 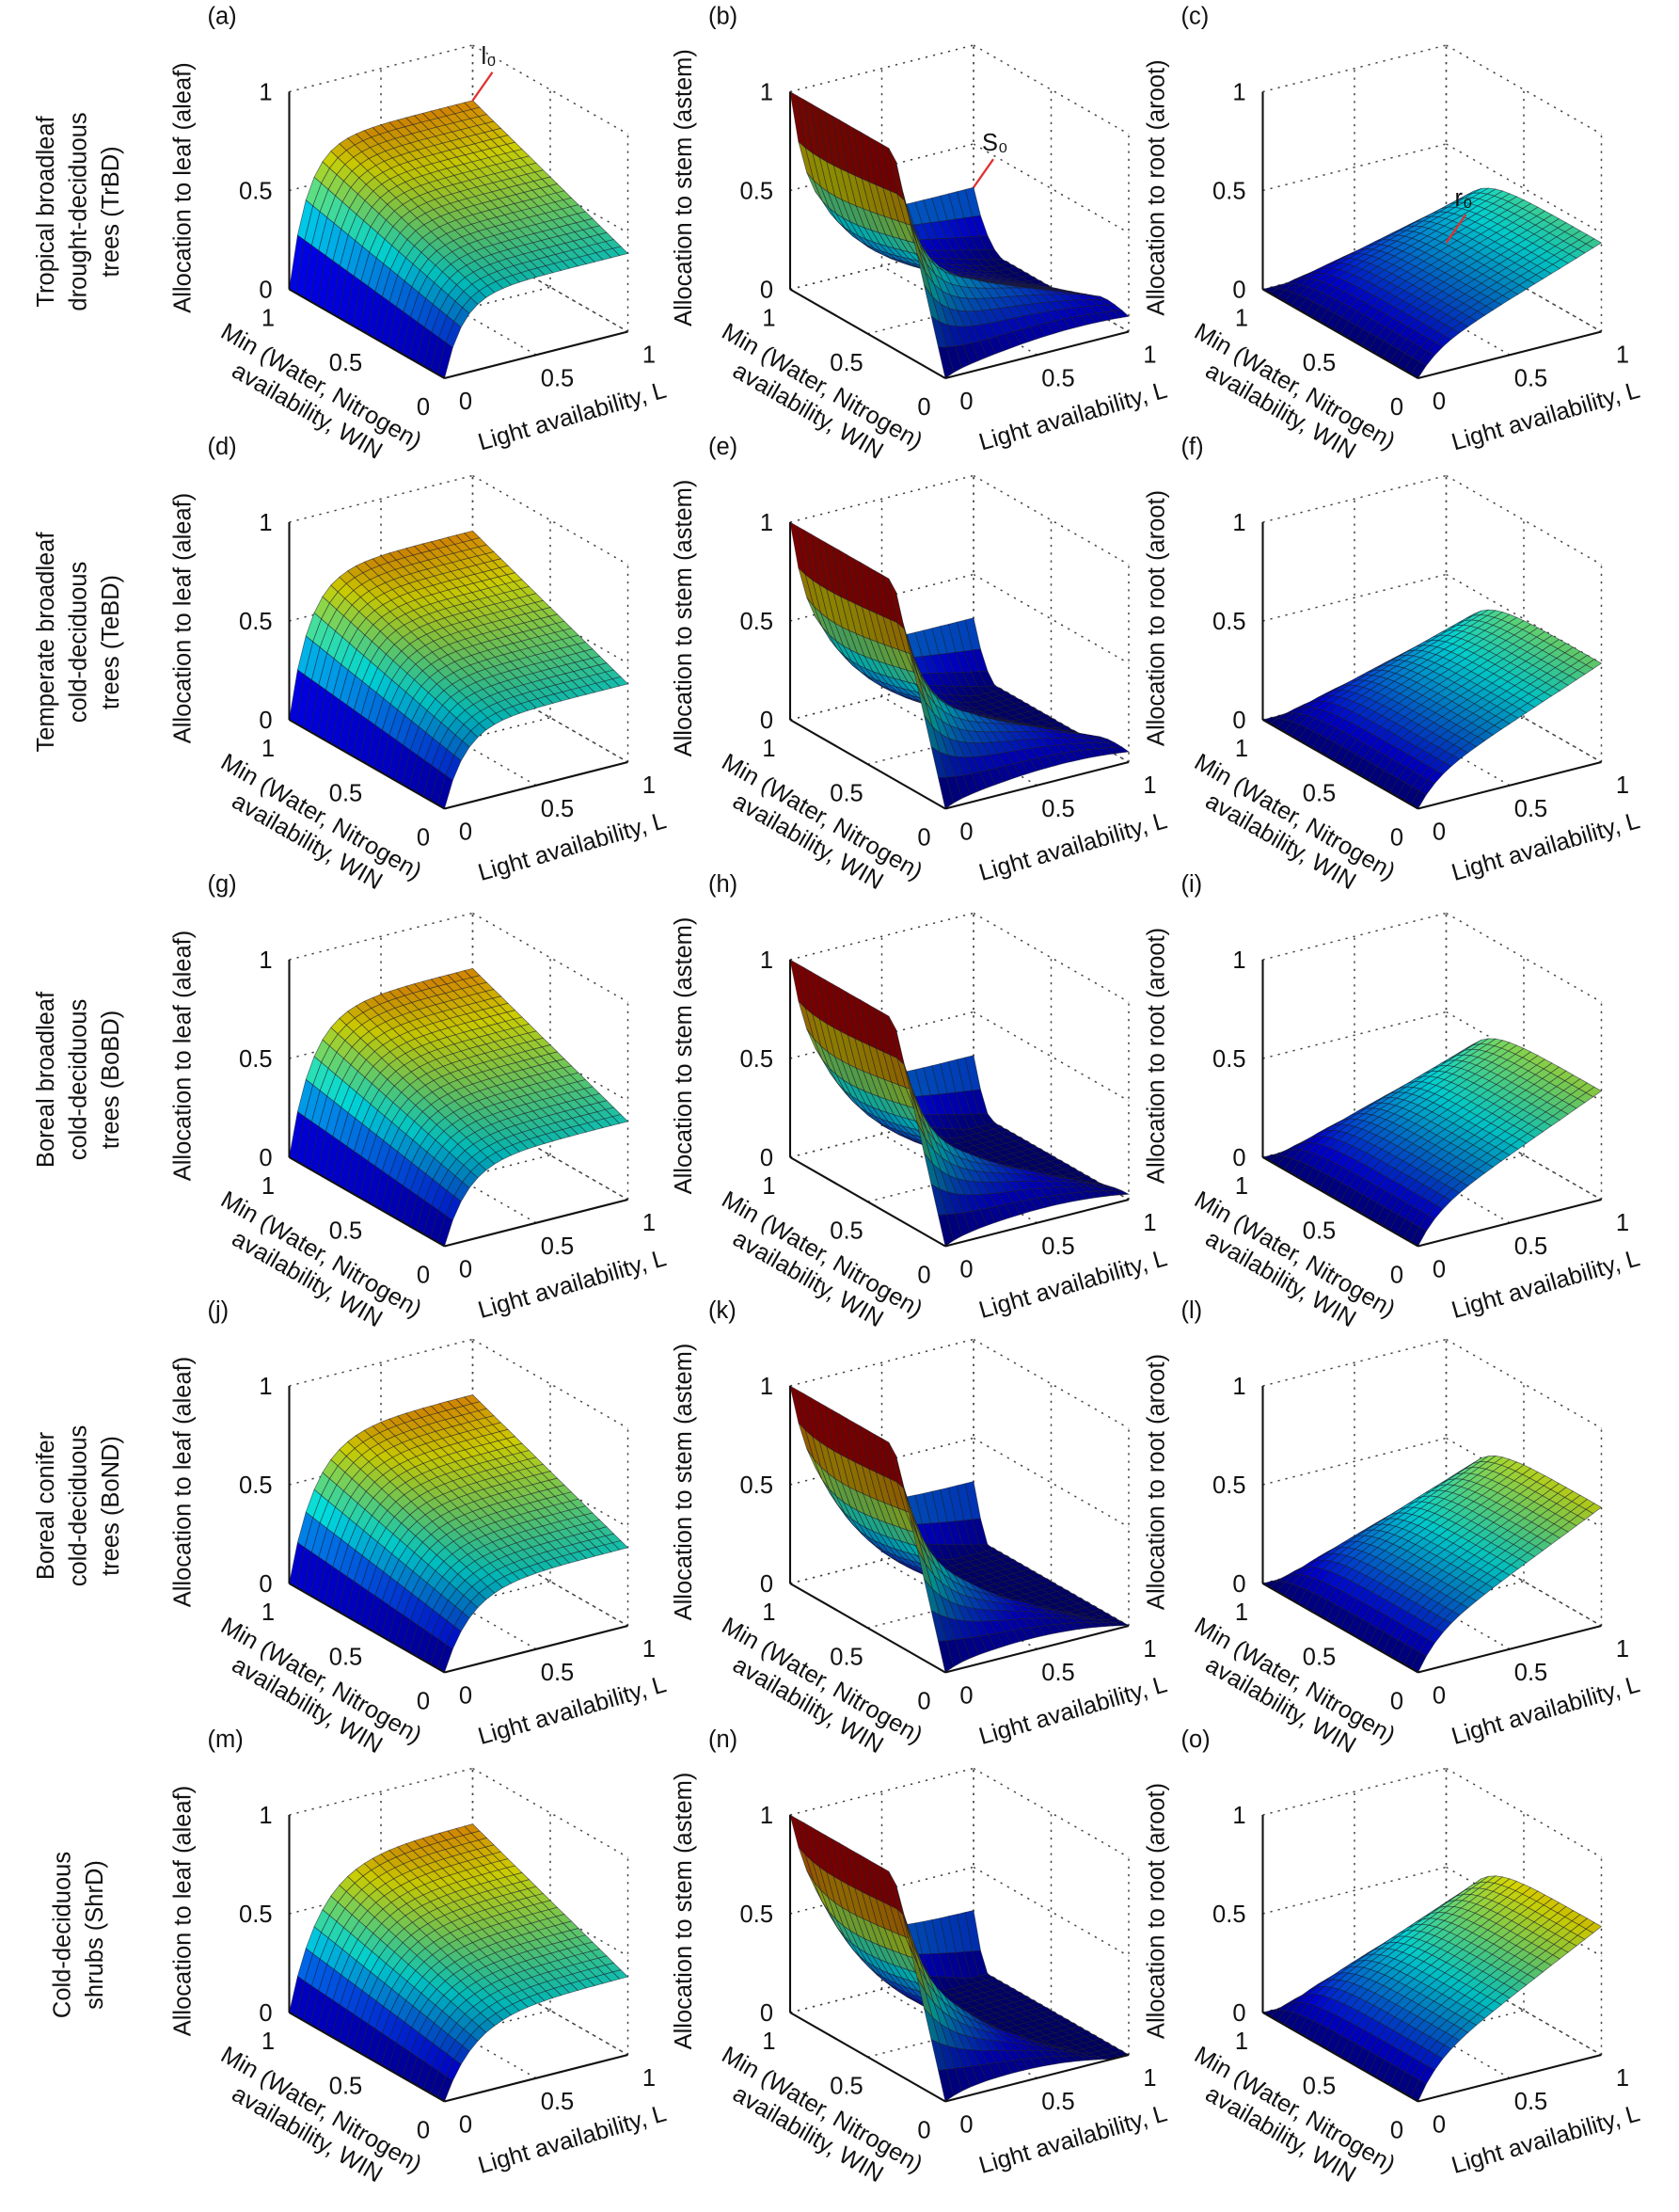 I want to click on row-label-line: Boreal broadleaf, so click(x=46, y=1079).